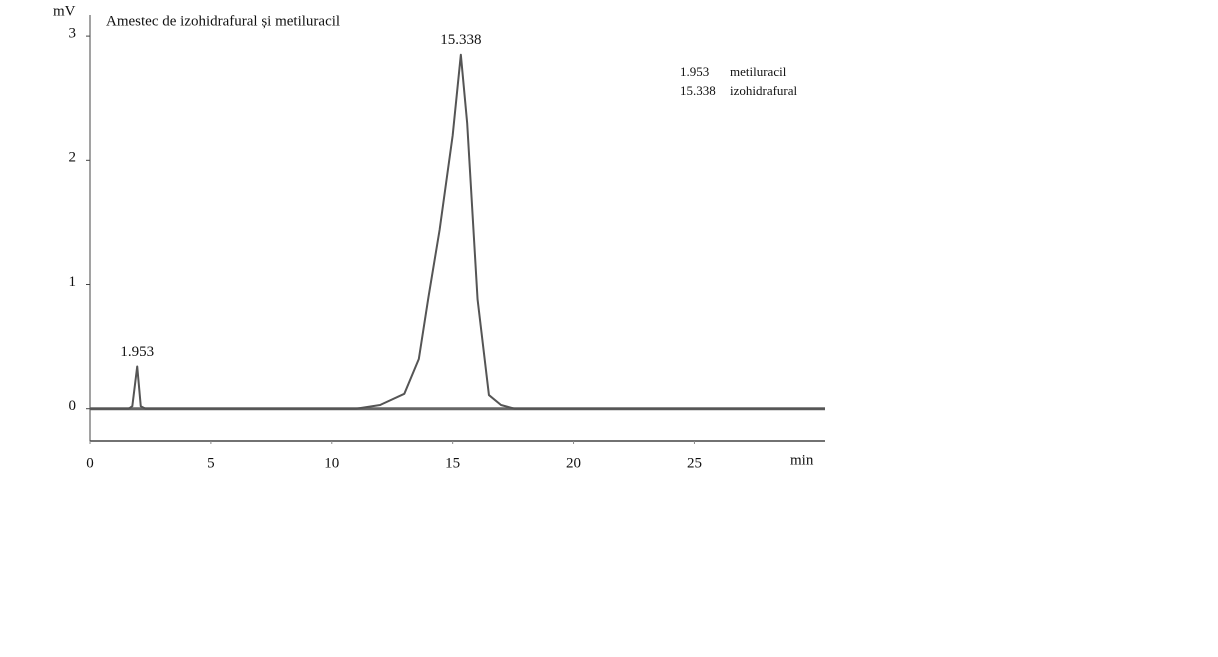 The image size is (1218, 657). I want to click on chart-title: Amestec de izohidrafural și metiluracil, so click(223, 21).